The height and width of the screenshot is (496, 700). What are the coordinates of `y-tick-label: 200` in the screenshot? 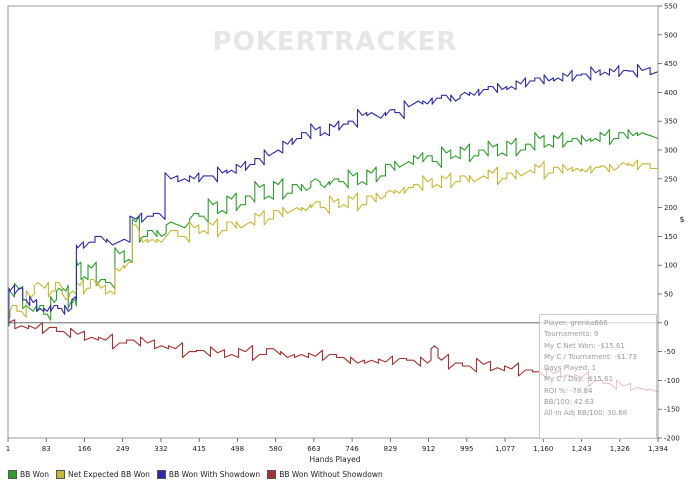 It's located at (670, 208).